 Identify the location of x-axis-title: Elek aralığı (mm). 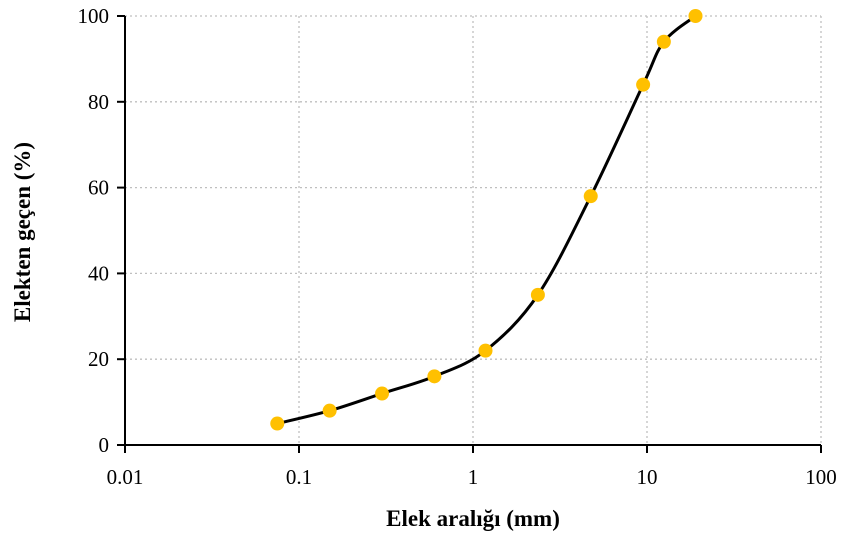
(473, 518).